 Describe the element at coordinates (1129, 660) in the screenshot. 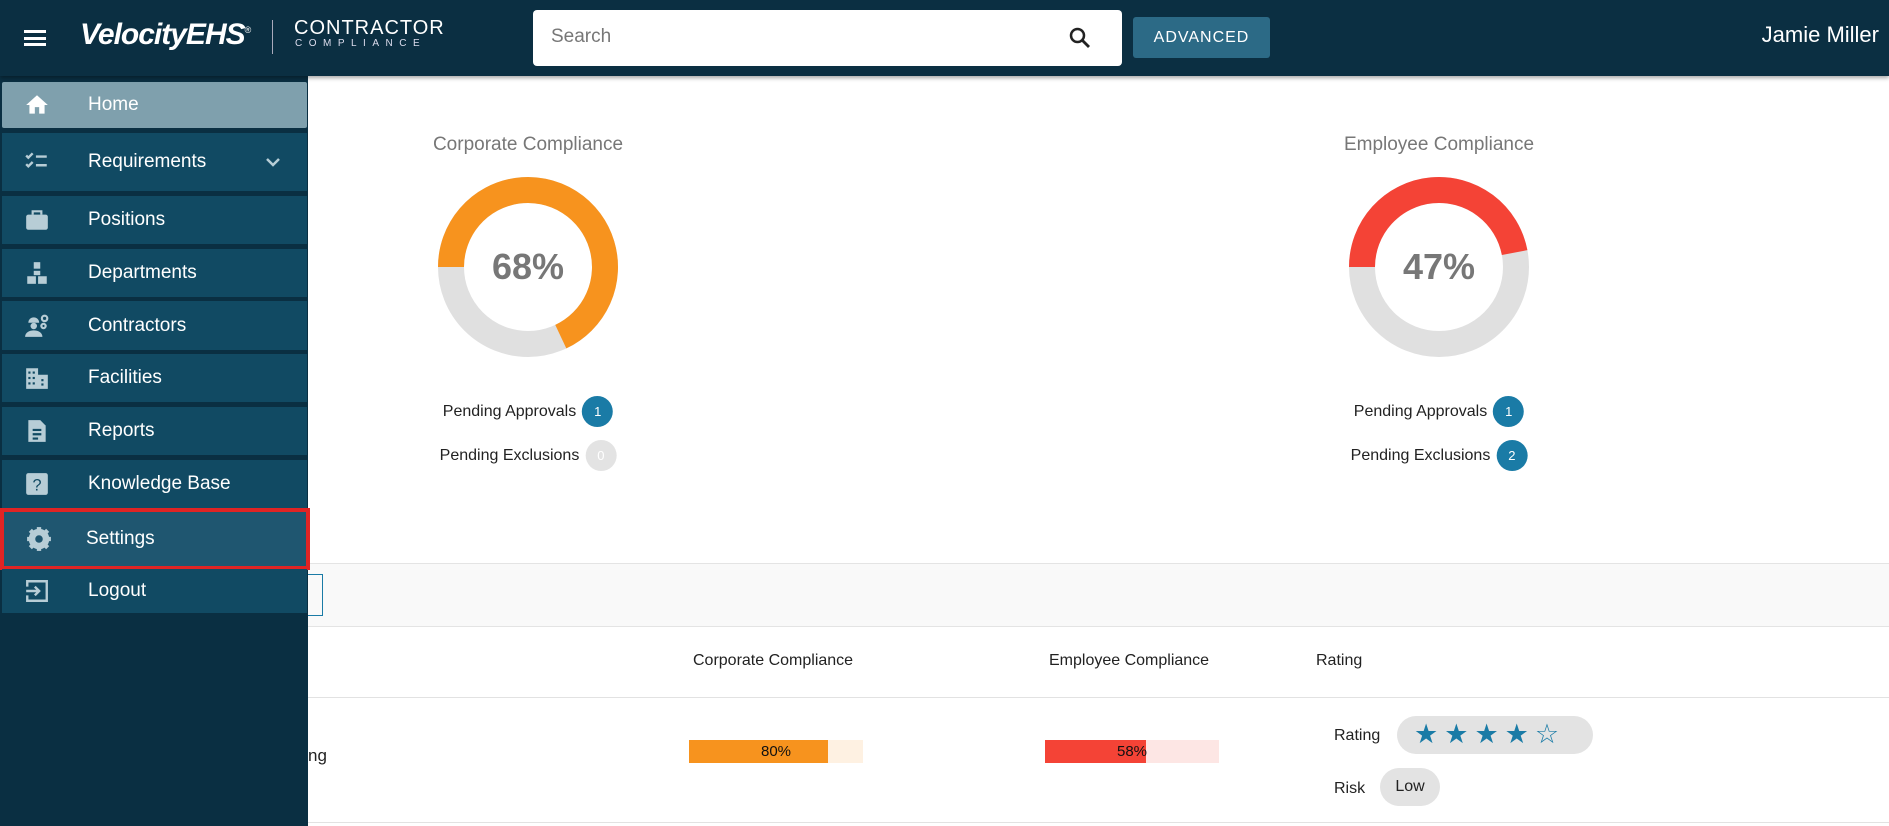

I see `column-header-employee: Employee Compliance` at that location.